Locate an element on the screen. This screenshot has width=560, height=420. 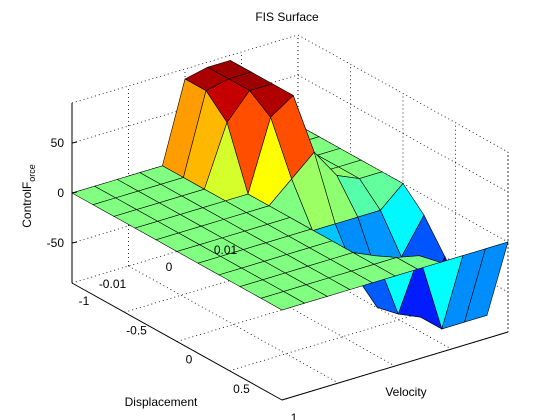
displacement-tick-label: 0.01 is located at coordinates (226, 250).